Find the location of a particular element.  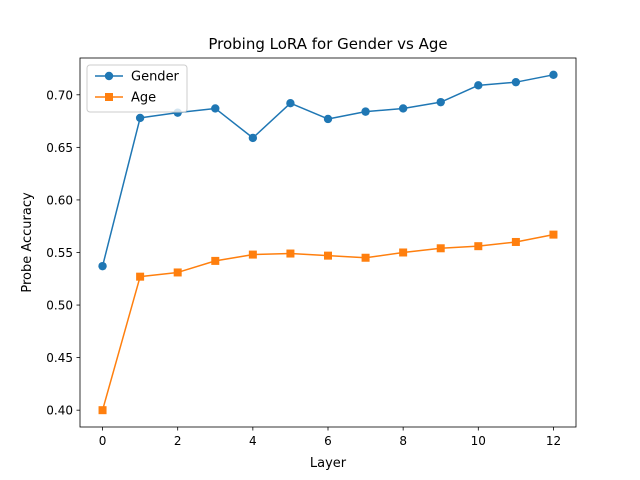

y-tick-label: 0.60 is located at coordinates (59, 200).